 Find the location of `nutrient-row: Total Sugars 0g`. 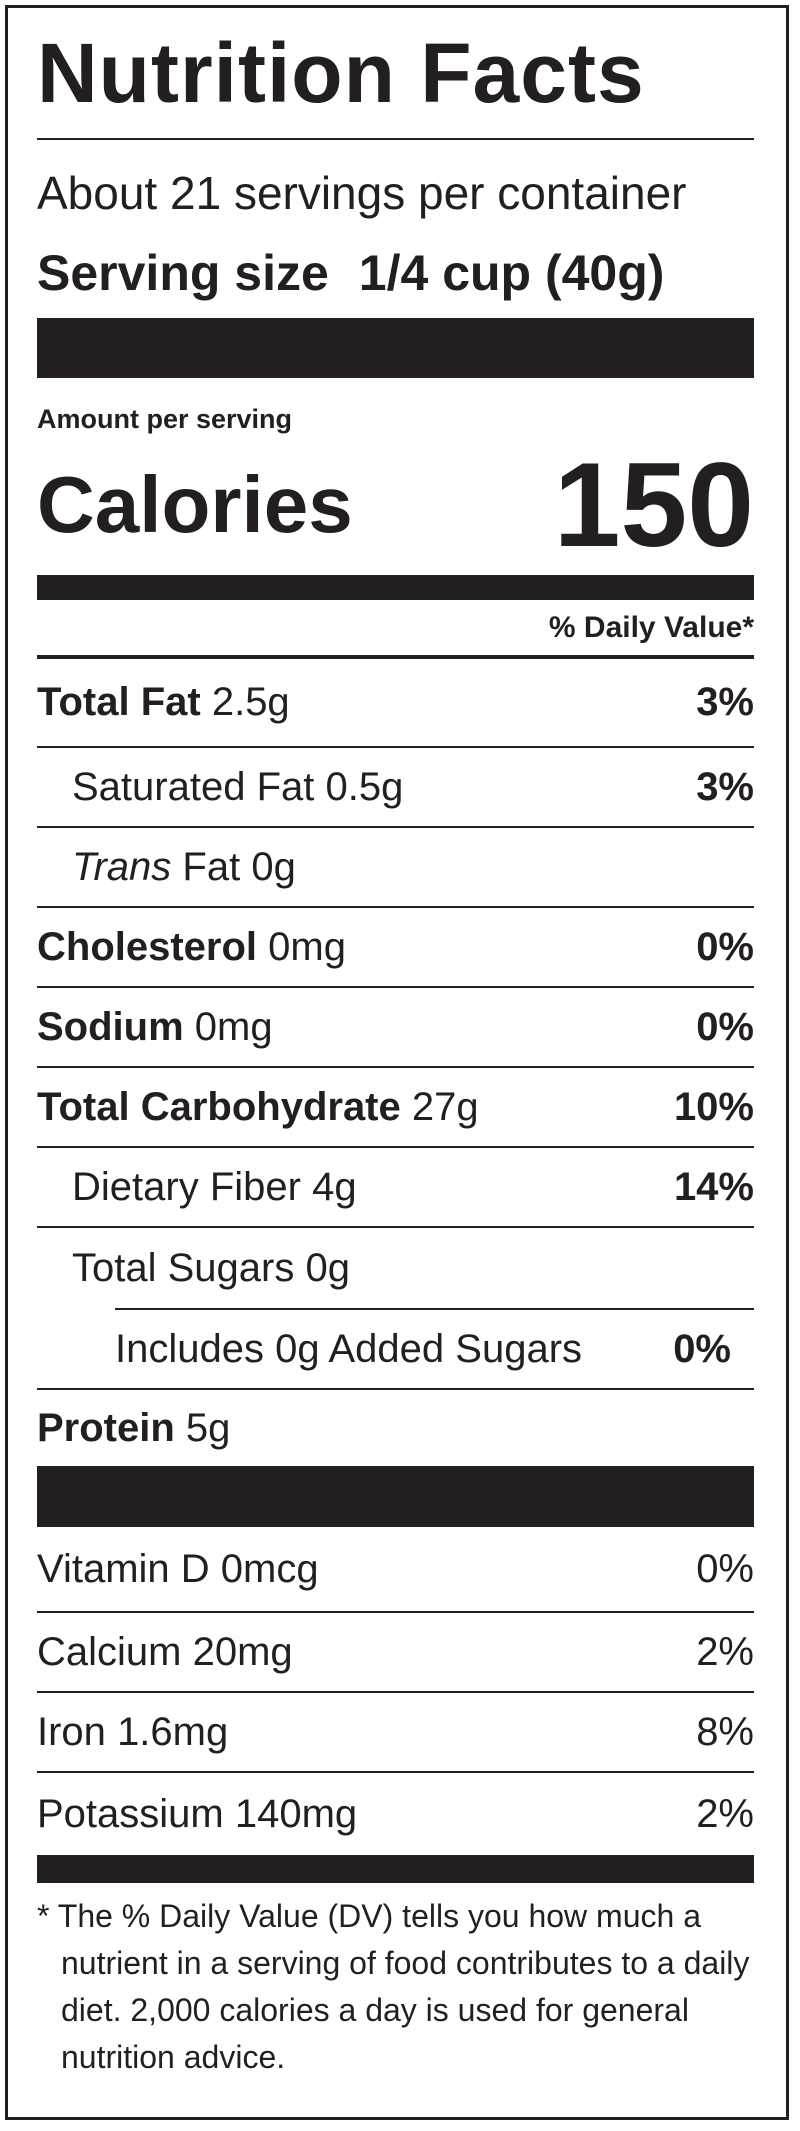

nutrient-row: Total Sugars 0g is located at coordinates (395, 1268).